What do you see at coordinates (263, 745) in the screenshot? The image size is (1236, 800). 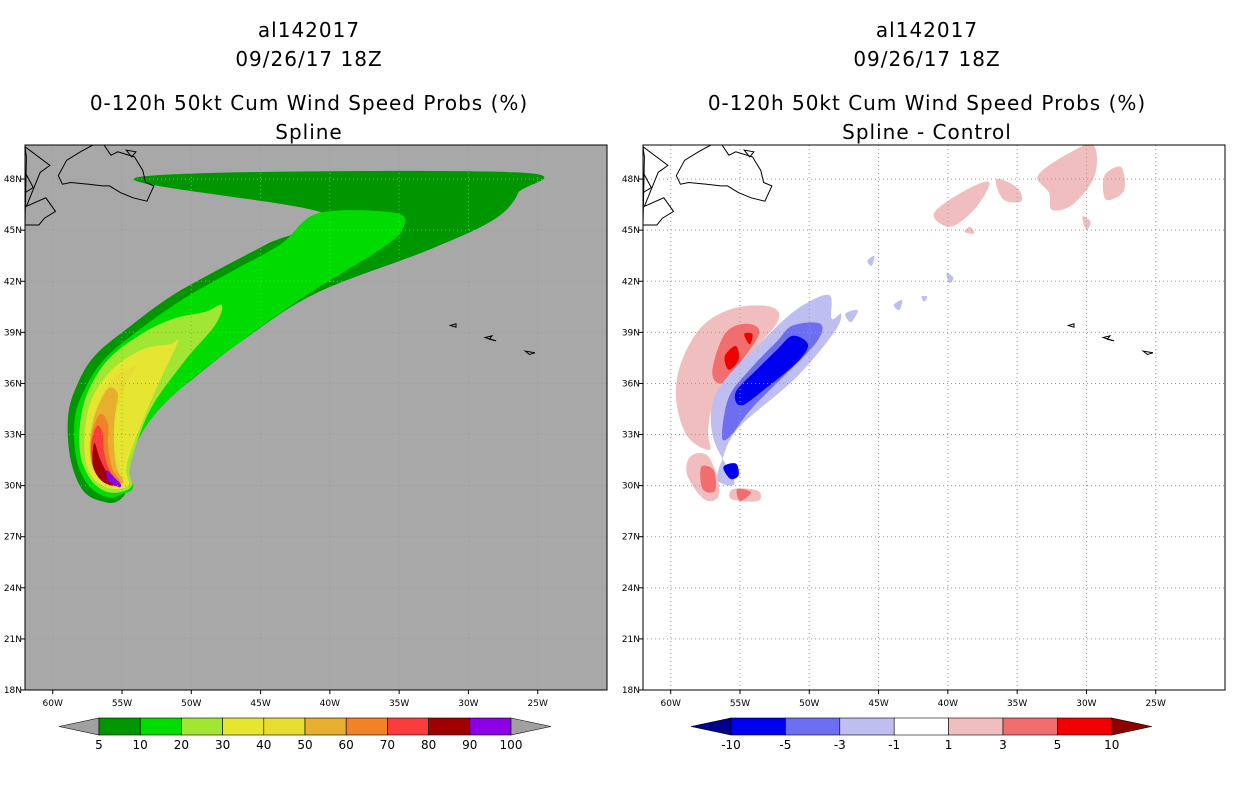 I see `colorbar-label: 40` at bounding box center [263, 745].